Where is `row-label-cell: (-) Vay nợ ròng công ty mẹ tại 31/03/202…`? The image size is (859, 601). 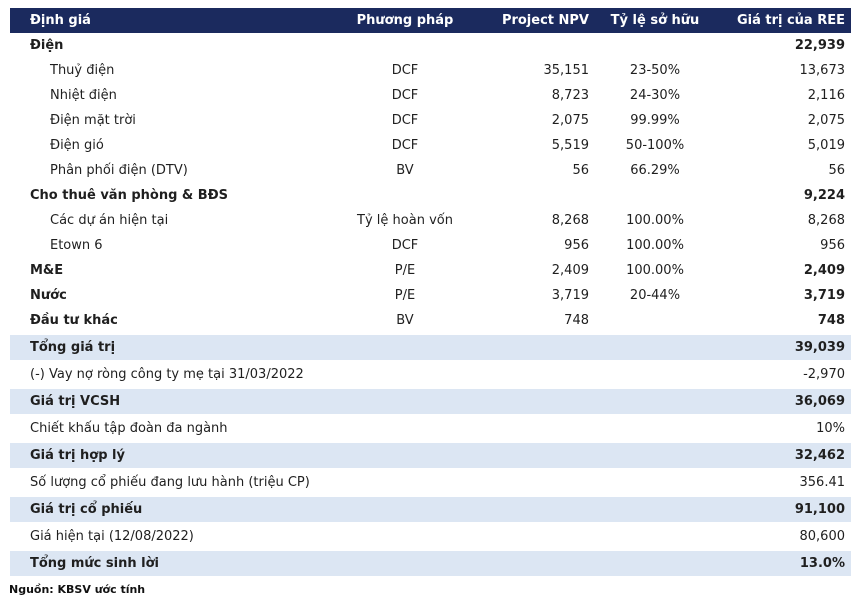
row-label-cell: (-) Vay nợ ròng công ty mẹ tại 31/03/202… is located at coordinates (167, 374).